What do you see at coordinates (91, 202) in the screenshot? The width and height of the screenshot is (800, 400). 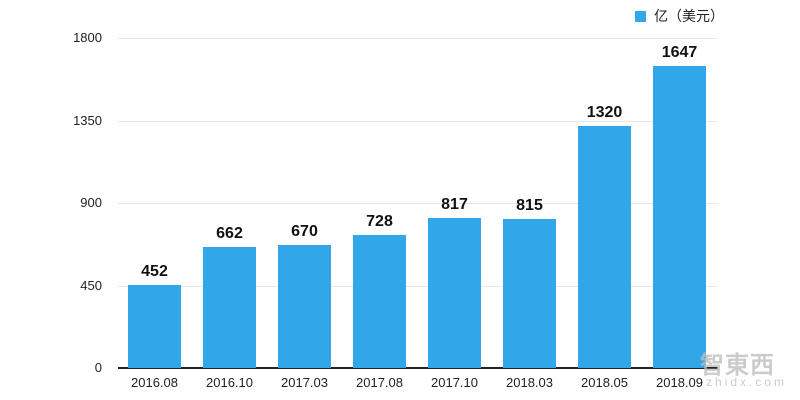 I see `y-tick-label: 900` at bounding box center [91, 202].